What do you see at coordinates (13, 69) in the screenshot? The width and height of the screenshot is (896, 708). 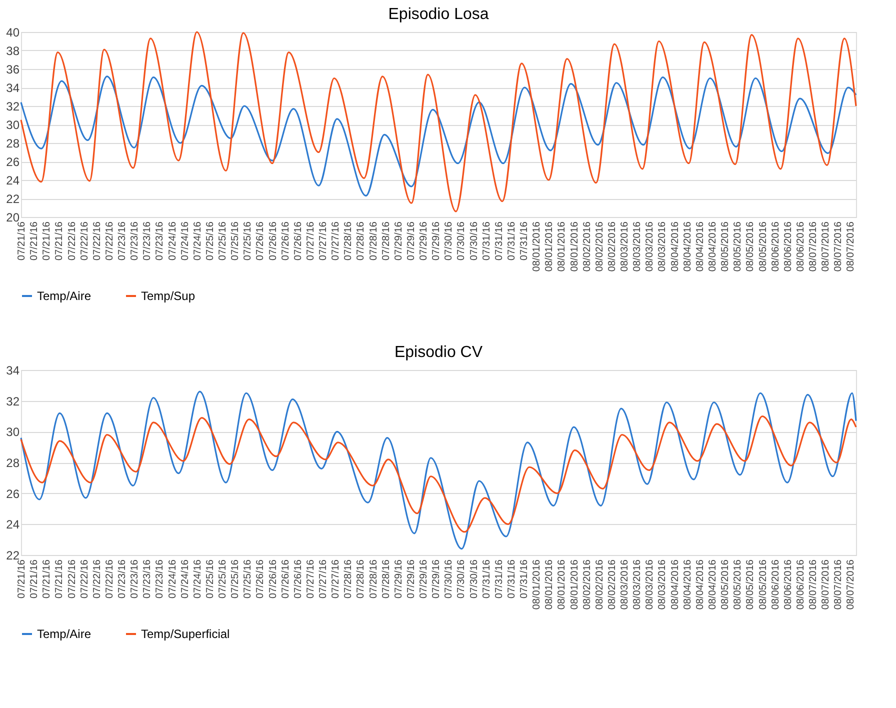 I see `y-tick-label: 36` at bounding box center [13, 69].